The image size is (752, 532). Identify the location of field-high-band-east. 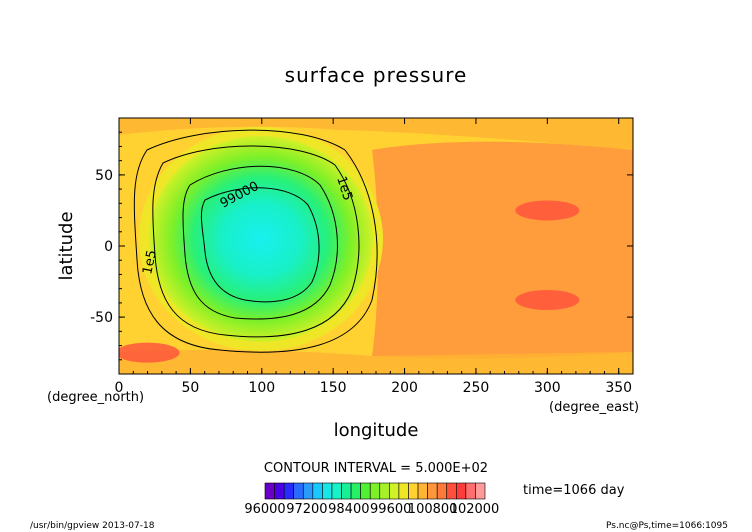
(502, 250).